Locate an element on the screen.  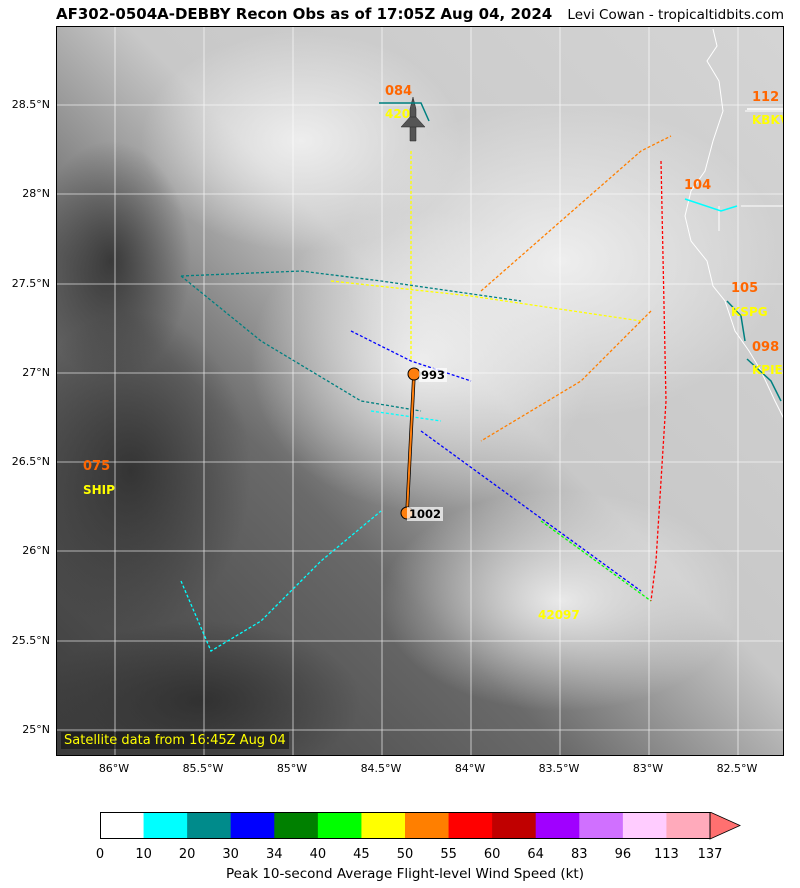
station-speed-098: 098 is located at coordinates (766, 347).